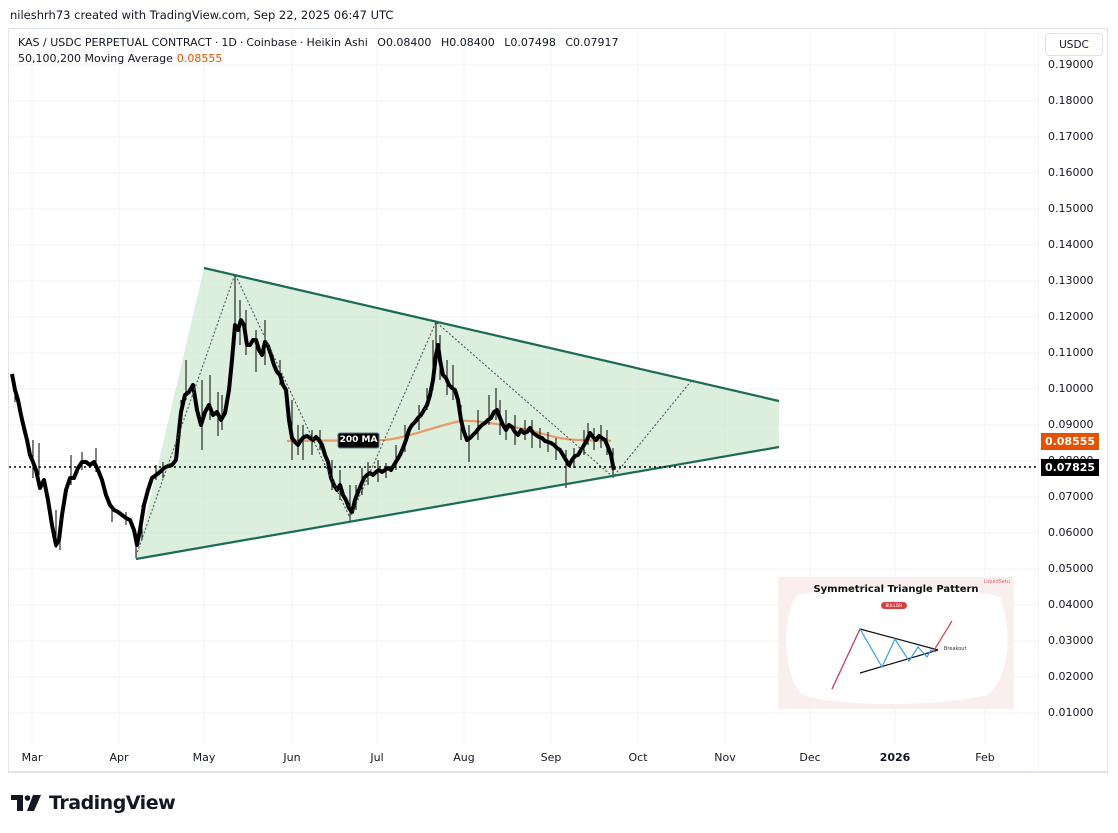 Image resolution: width=1118 pixels, height=833 pixels. Describe the element at coordinates (1071, 280) in the screenshot. I see `y-tick: 0.13000` at that location.